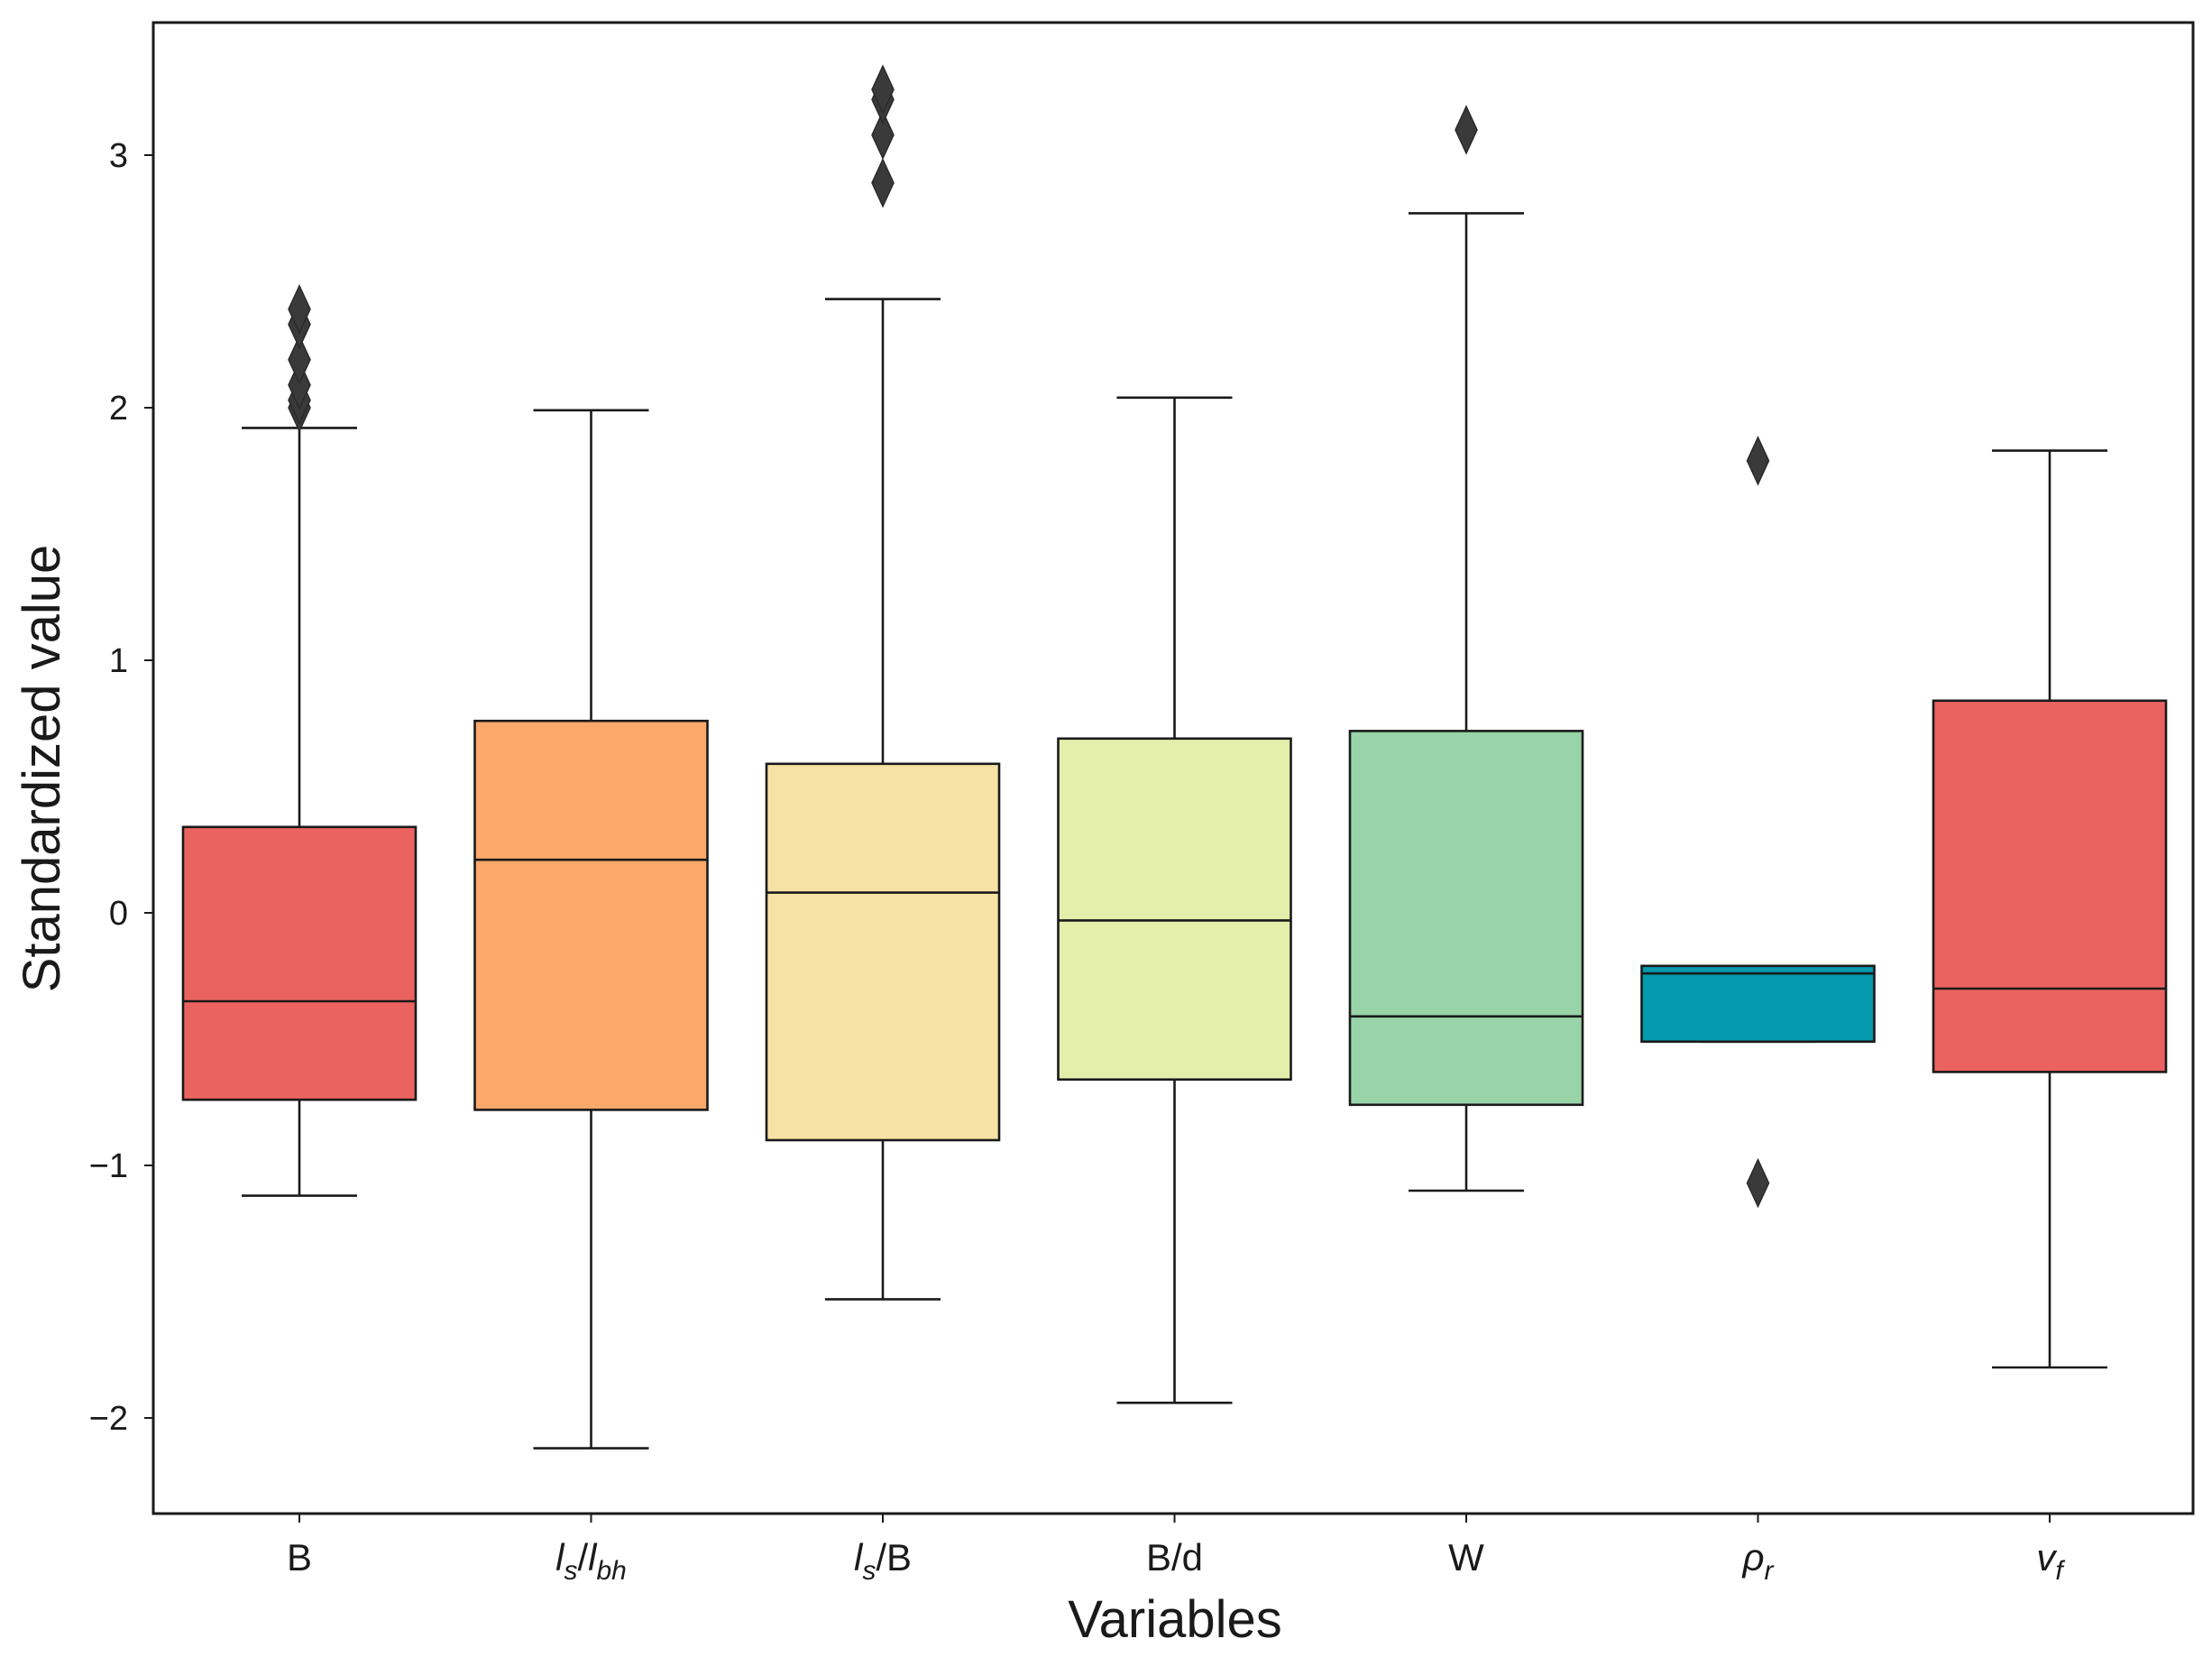 This screenshot has height=1657, width=2212. What do you see at coordinates (883, 1561) in the screenshot?
I see `x-tick-label: ls/B` at bounding box center [883, 1561].